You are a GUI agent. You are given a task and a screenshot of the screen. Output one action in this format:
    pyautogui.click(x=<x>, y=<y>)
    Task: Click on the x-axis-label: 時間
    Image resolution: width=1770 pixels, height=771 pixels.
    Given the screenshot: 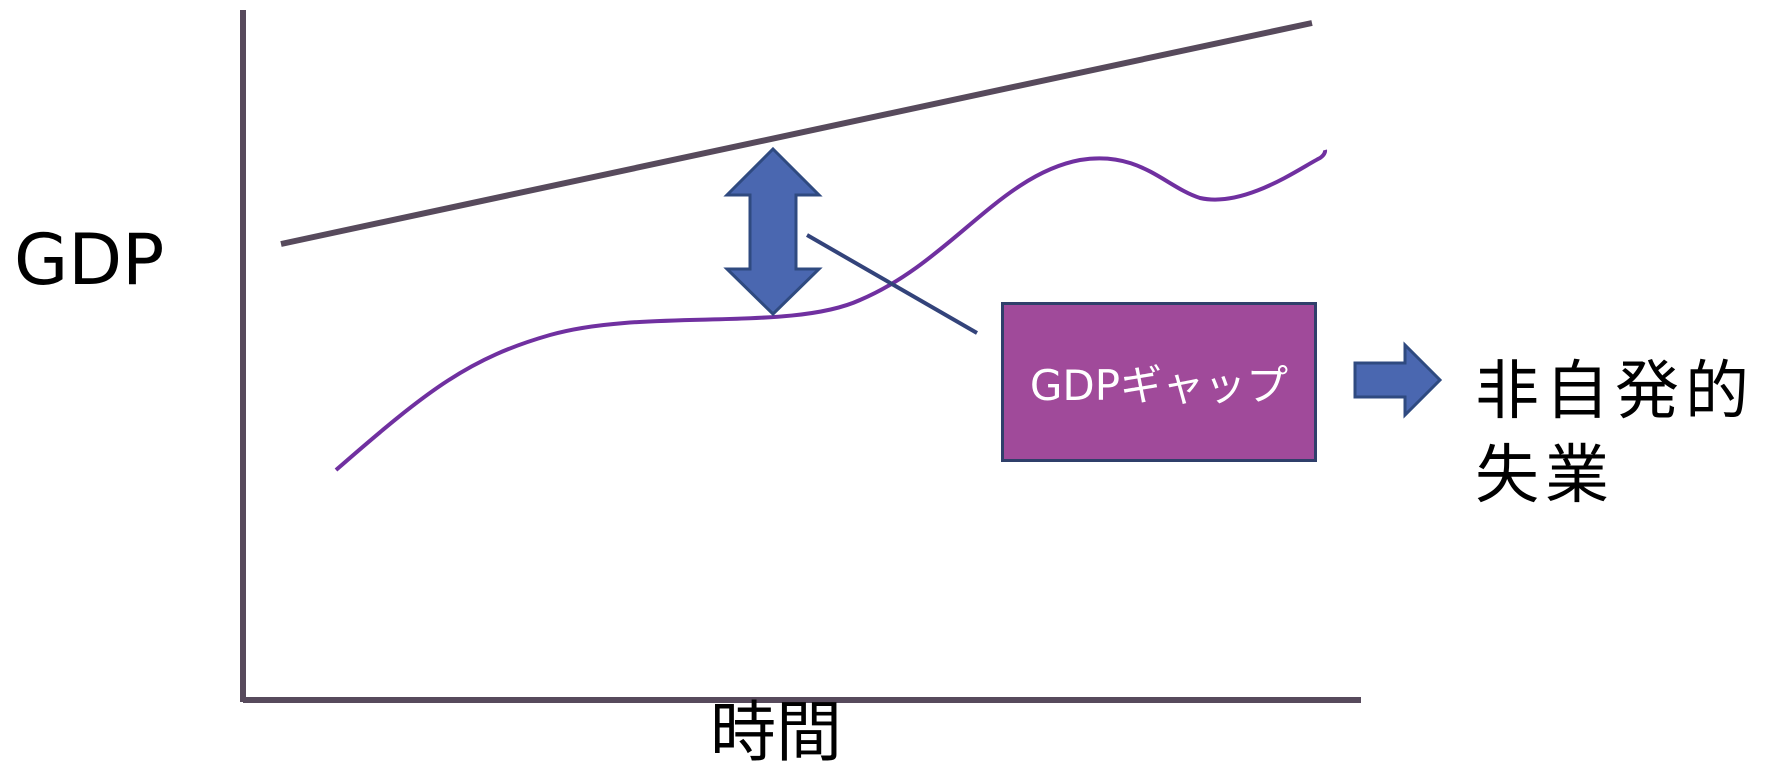 What is the action you would take?
    pyautogui.click(x=776, y=732)
    